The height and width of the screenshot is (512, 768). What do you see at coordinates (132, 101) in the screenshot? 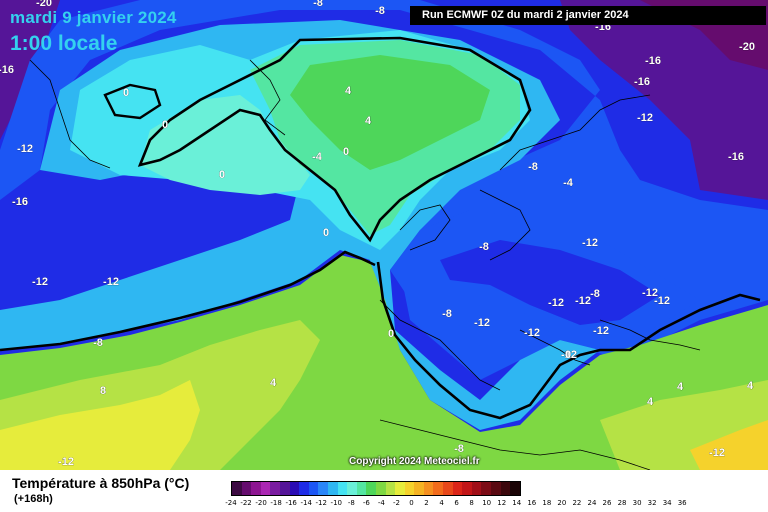
I see `zero-contour-iceland` at bounding box center [132, 101].